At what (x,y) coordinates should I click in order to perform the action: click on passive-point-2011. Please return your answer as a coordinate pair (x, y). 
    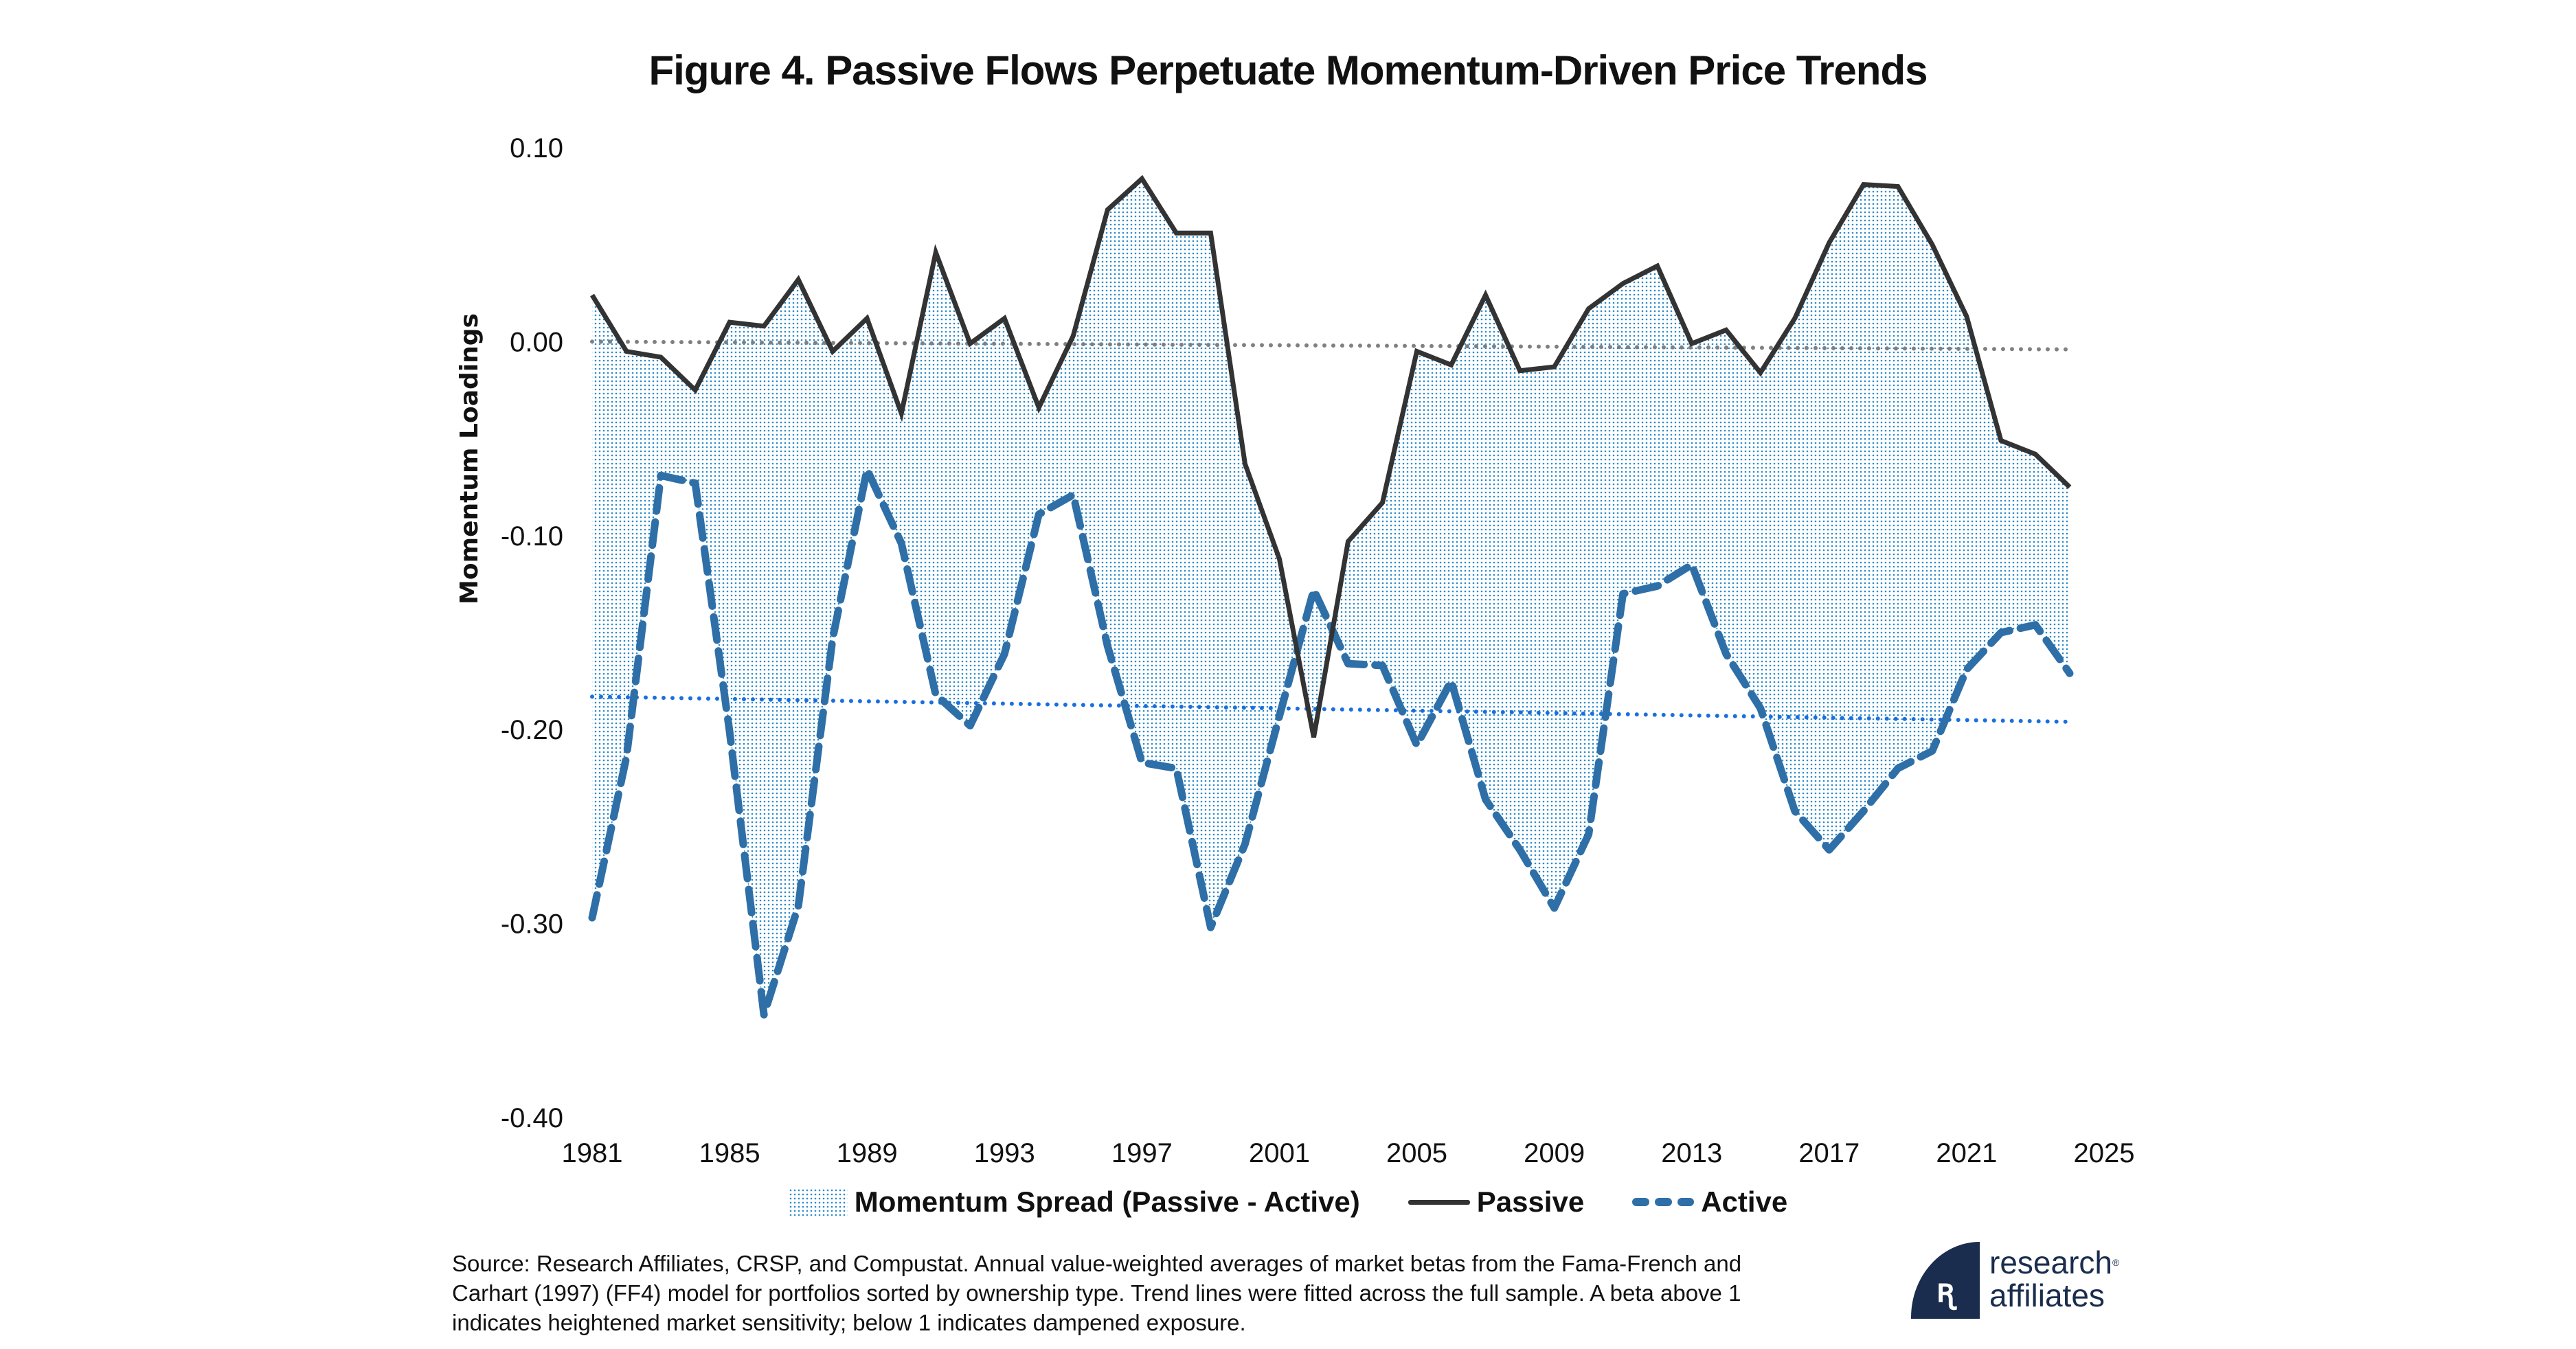
    Looking at the image, I should click on (1623, 284).